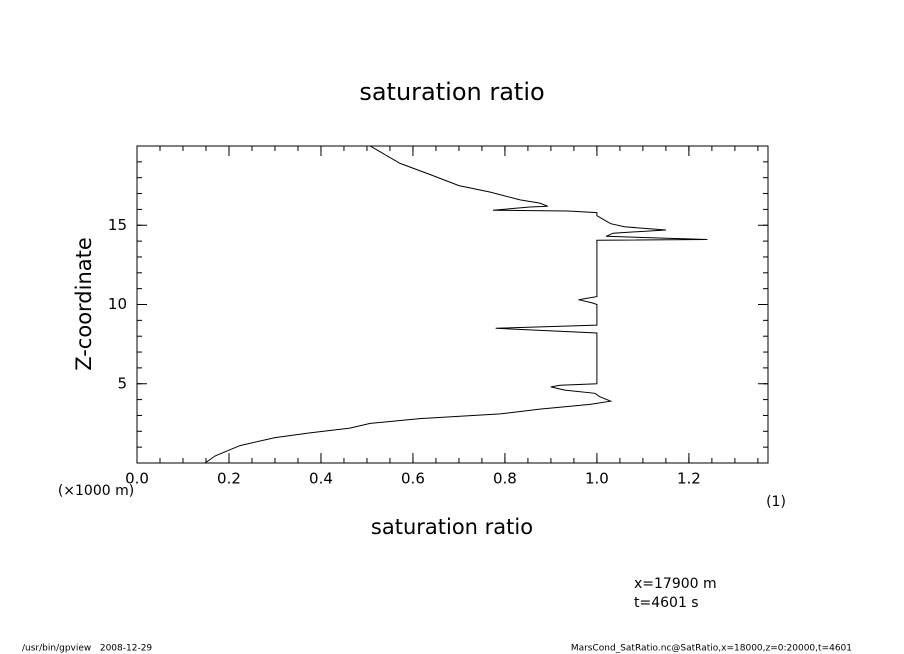 Image resolution: width=904 pixels, height=654 pixels. Describe the element at coordinates (87, 649) in the screenshot. I see `footer: /usr/bin/gpview 2008-12-29` at that location.